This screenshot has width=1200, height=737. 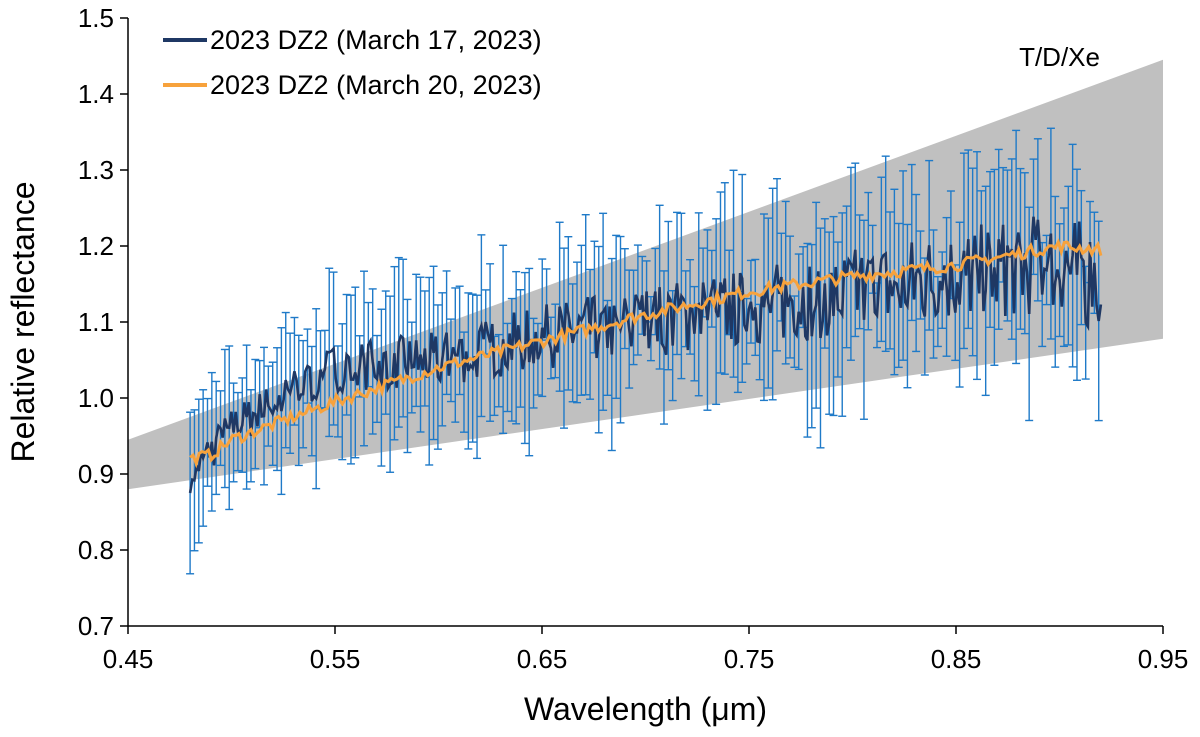 What do you see at coordinates (96, 18) in the screenshot?
I see `y-tick-label: 1.5` at bounding box center [96, 18].